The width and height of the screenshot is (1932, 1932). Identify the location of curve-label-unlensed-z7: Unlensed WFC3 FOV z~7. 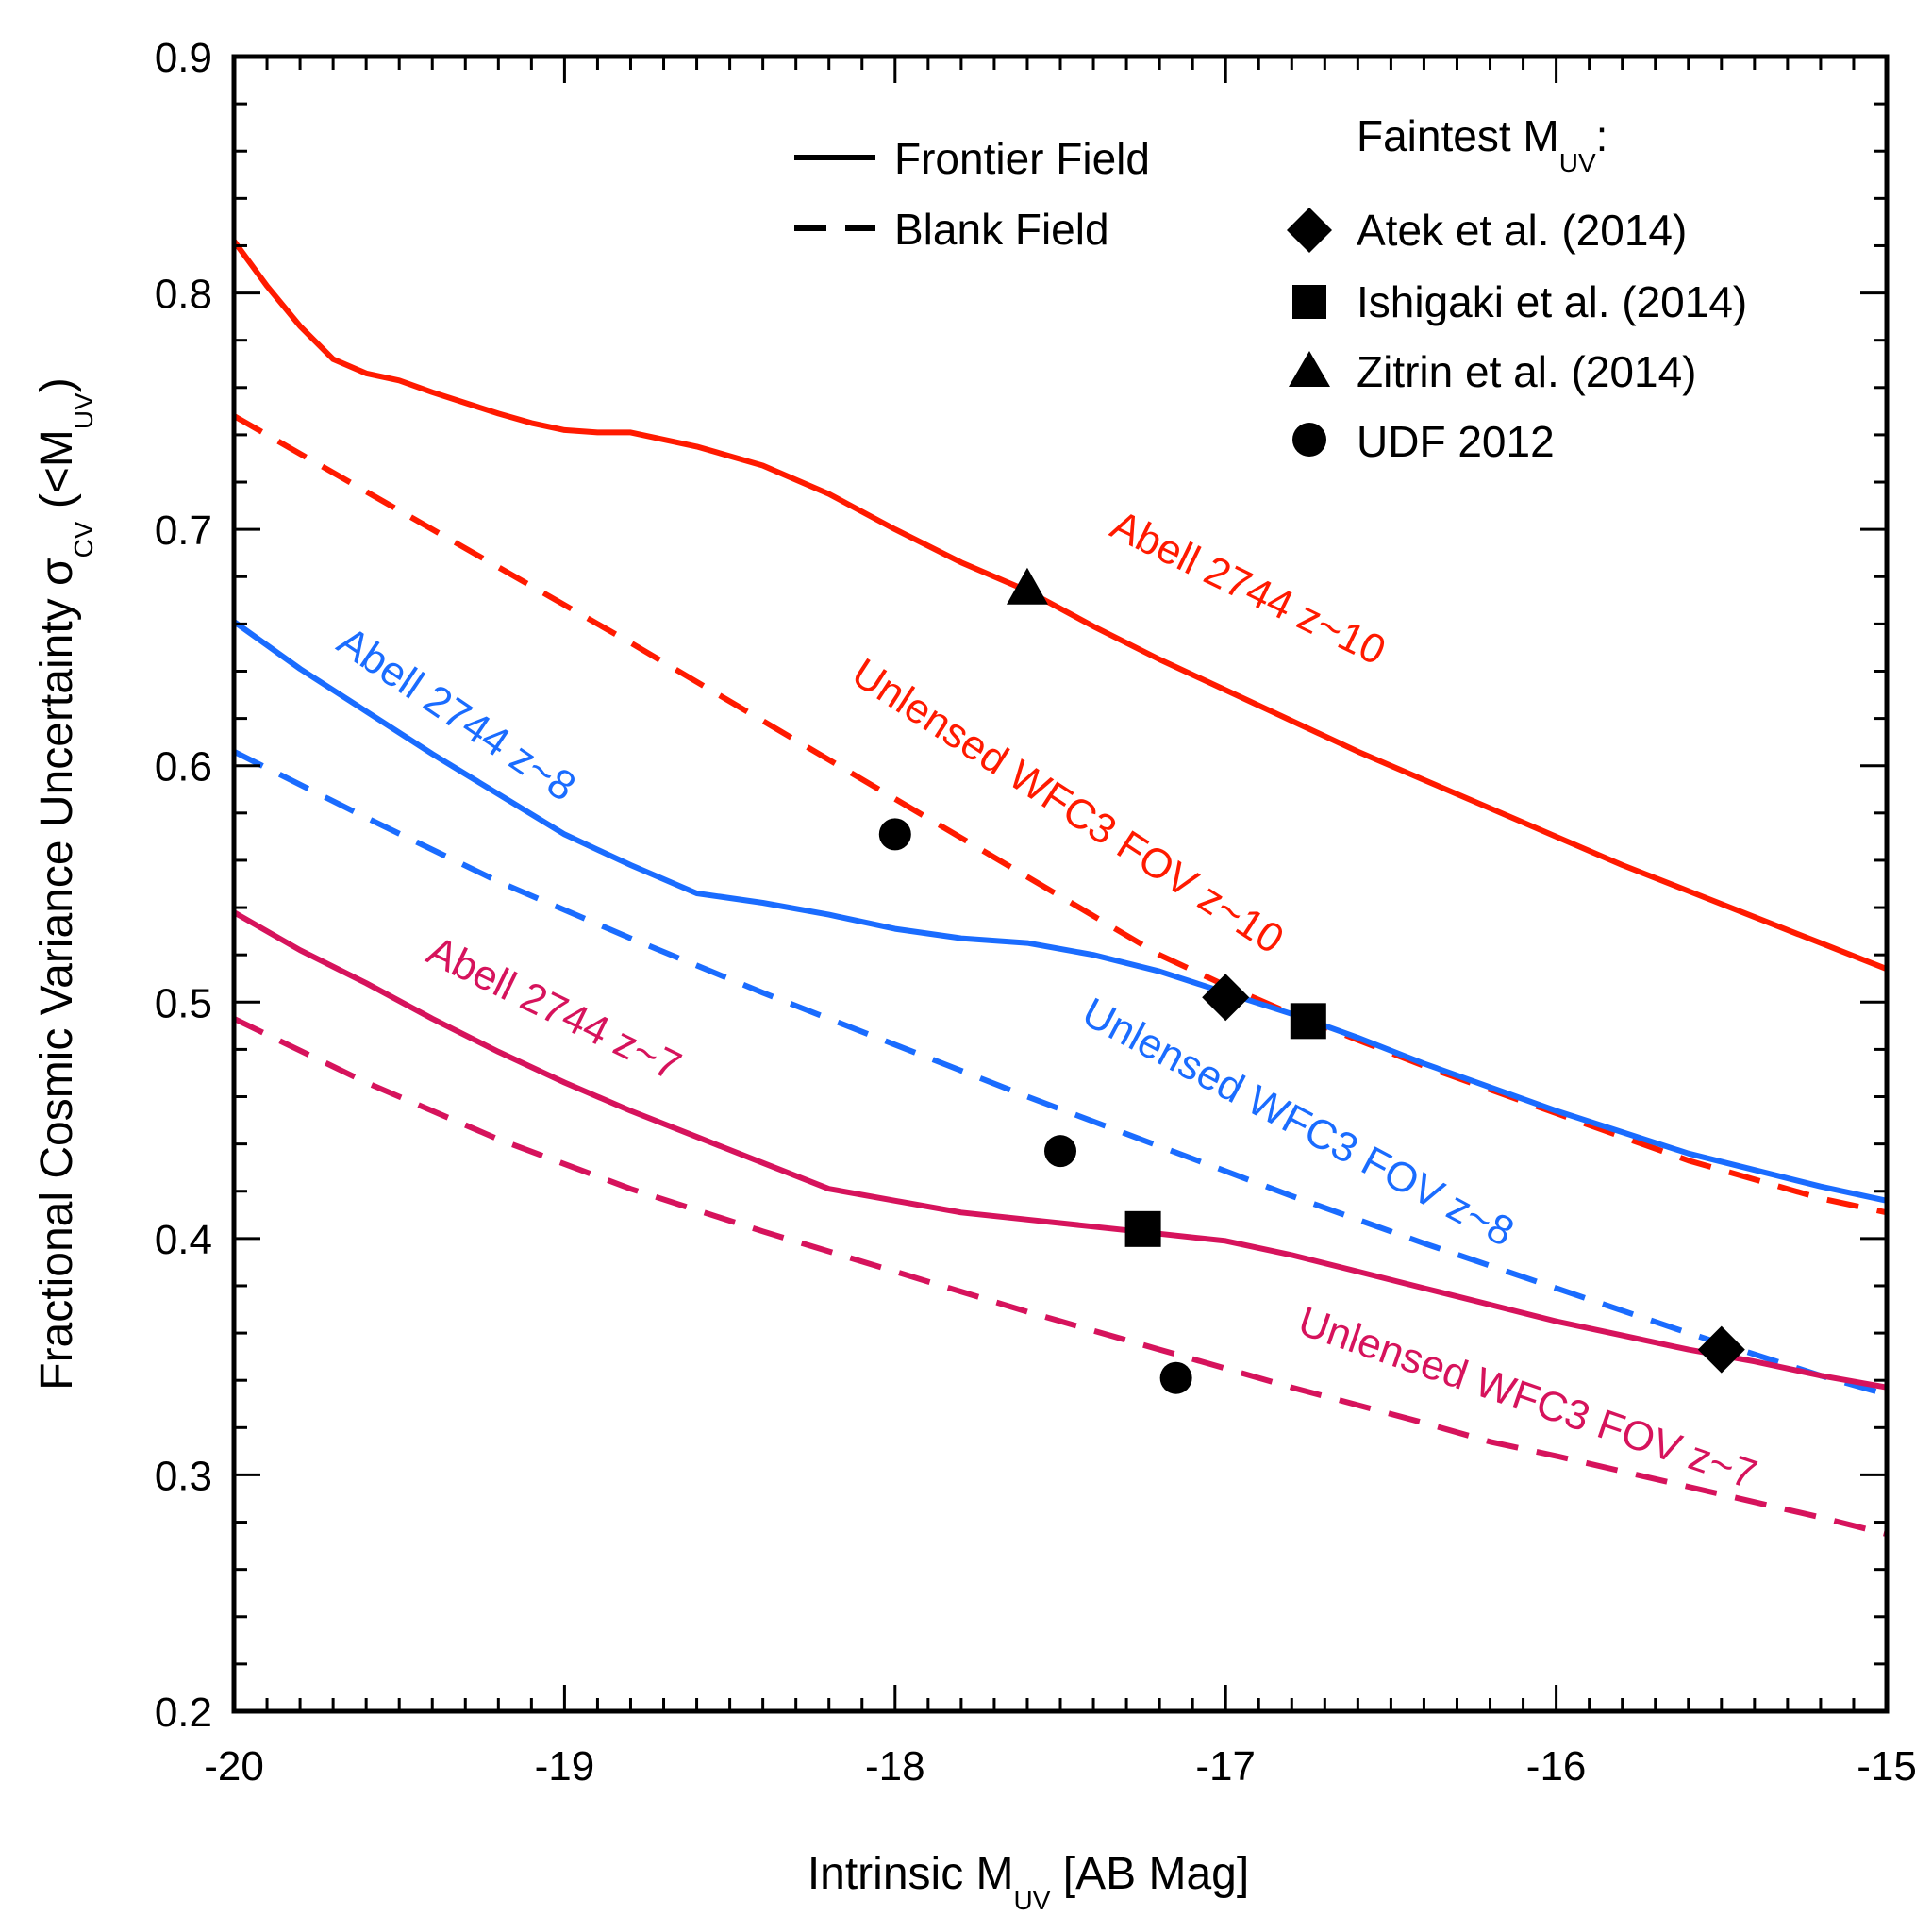
(1527, 1398).